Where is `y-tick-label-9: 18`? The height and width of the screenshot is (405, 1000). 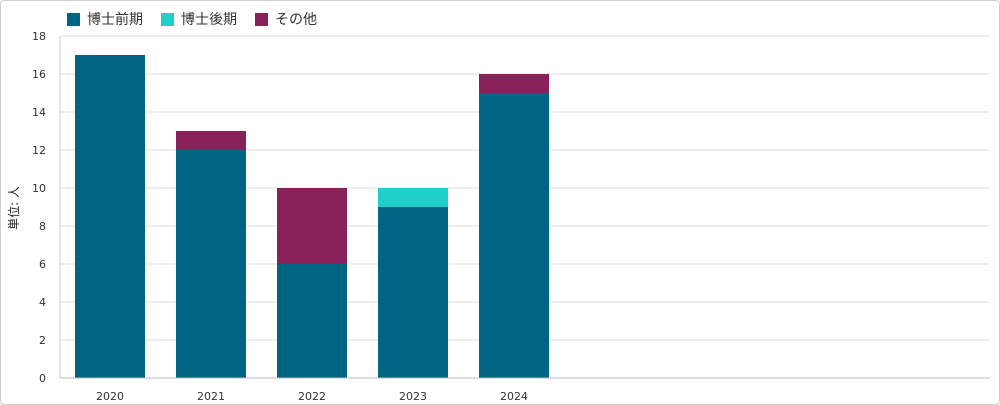 y-tick-label-9: 18 is located at coordinates (39, 36).